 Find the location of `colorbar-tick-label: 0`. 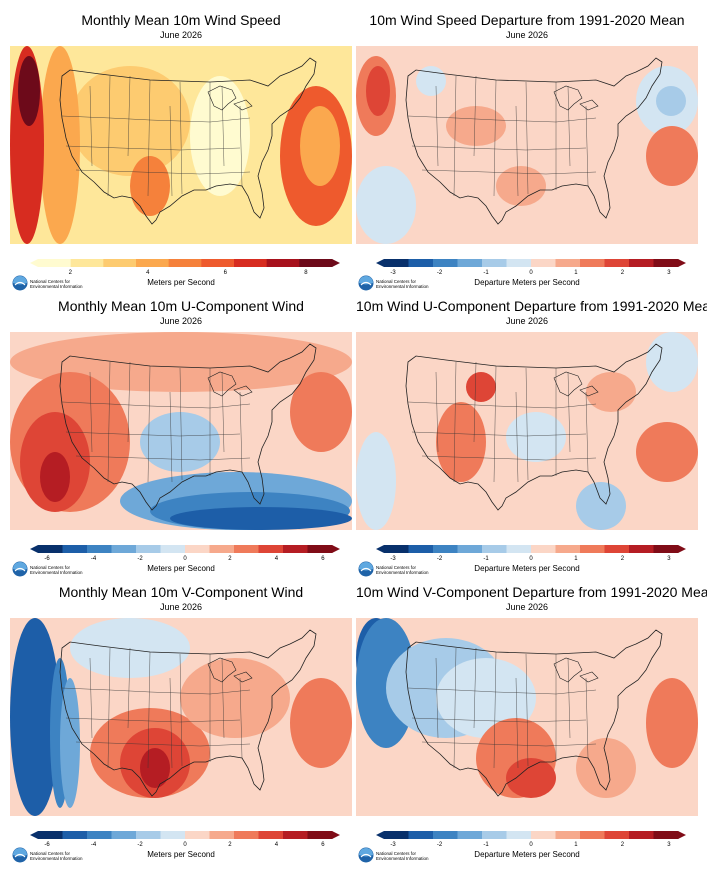

colorbar-tick-label: 0 is located at coordinates (531, 845).